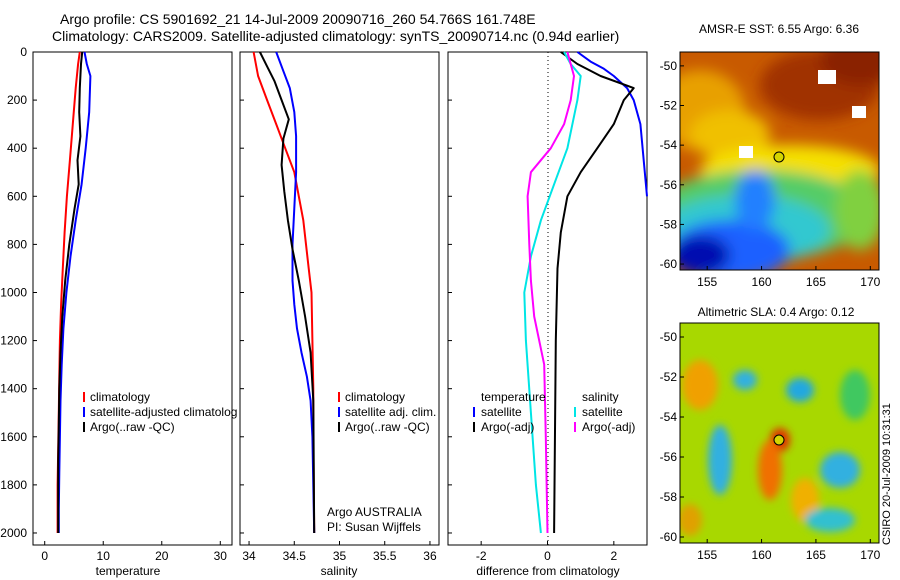 The width and height of the screenshot is (900, 580). I want to click on annotation-line2: PI: Susan Wijffels, so click(374, 527).